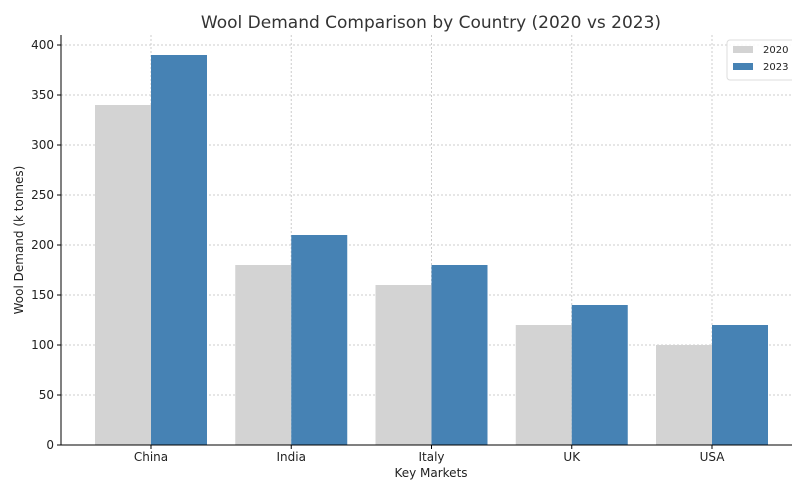  Describe the element at coordinates (743, 49) in the screenshot. I see `legend-swatch-2020` at that location.